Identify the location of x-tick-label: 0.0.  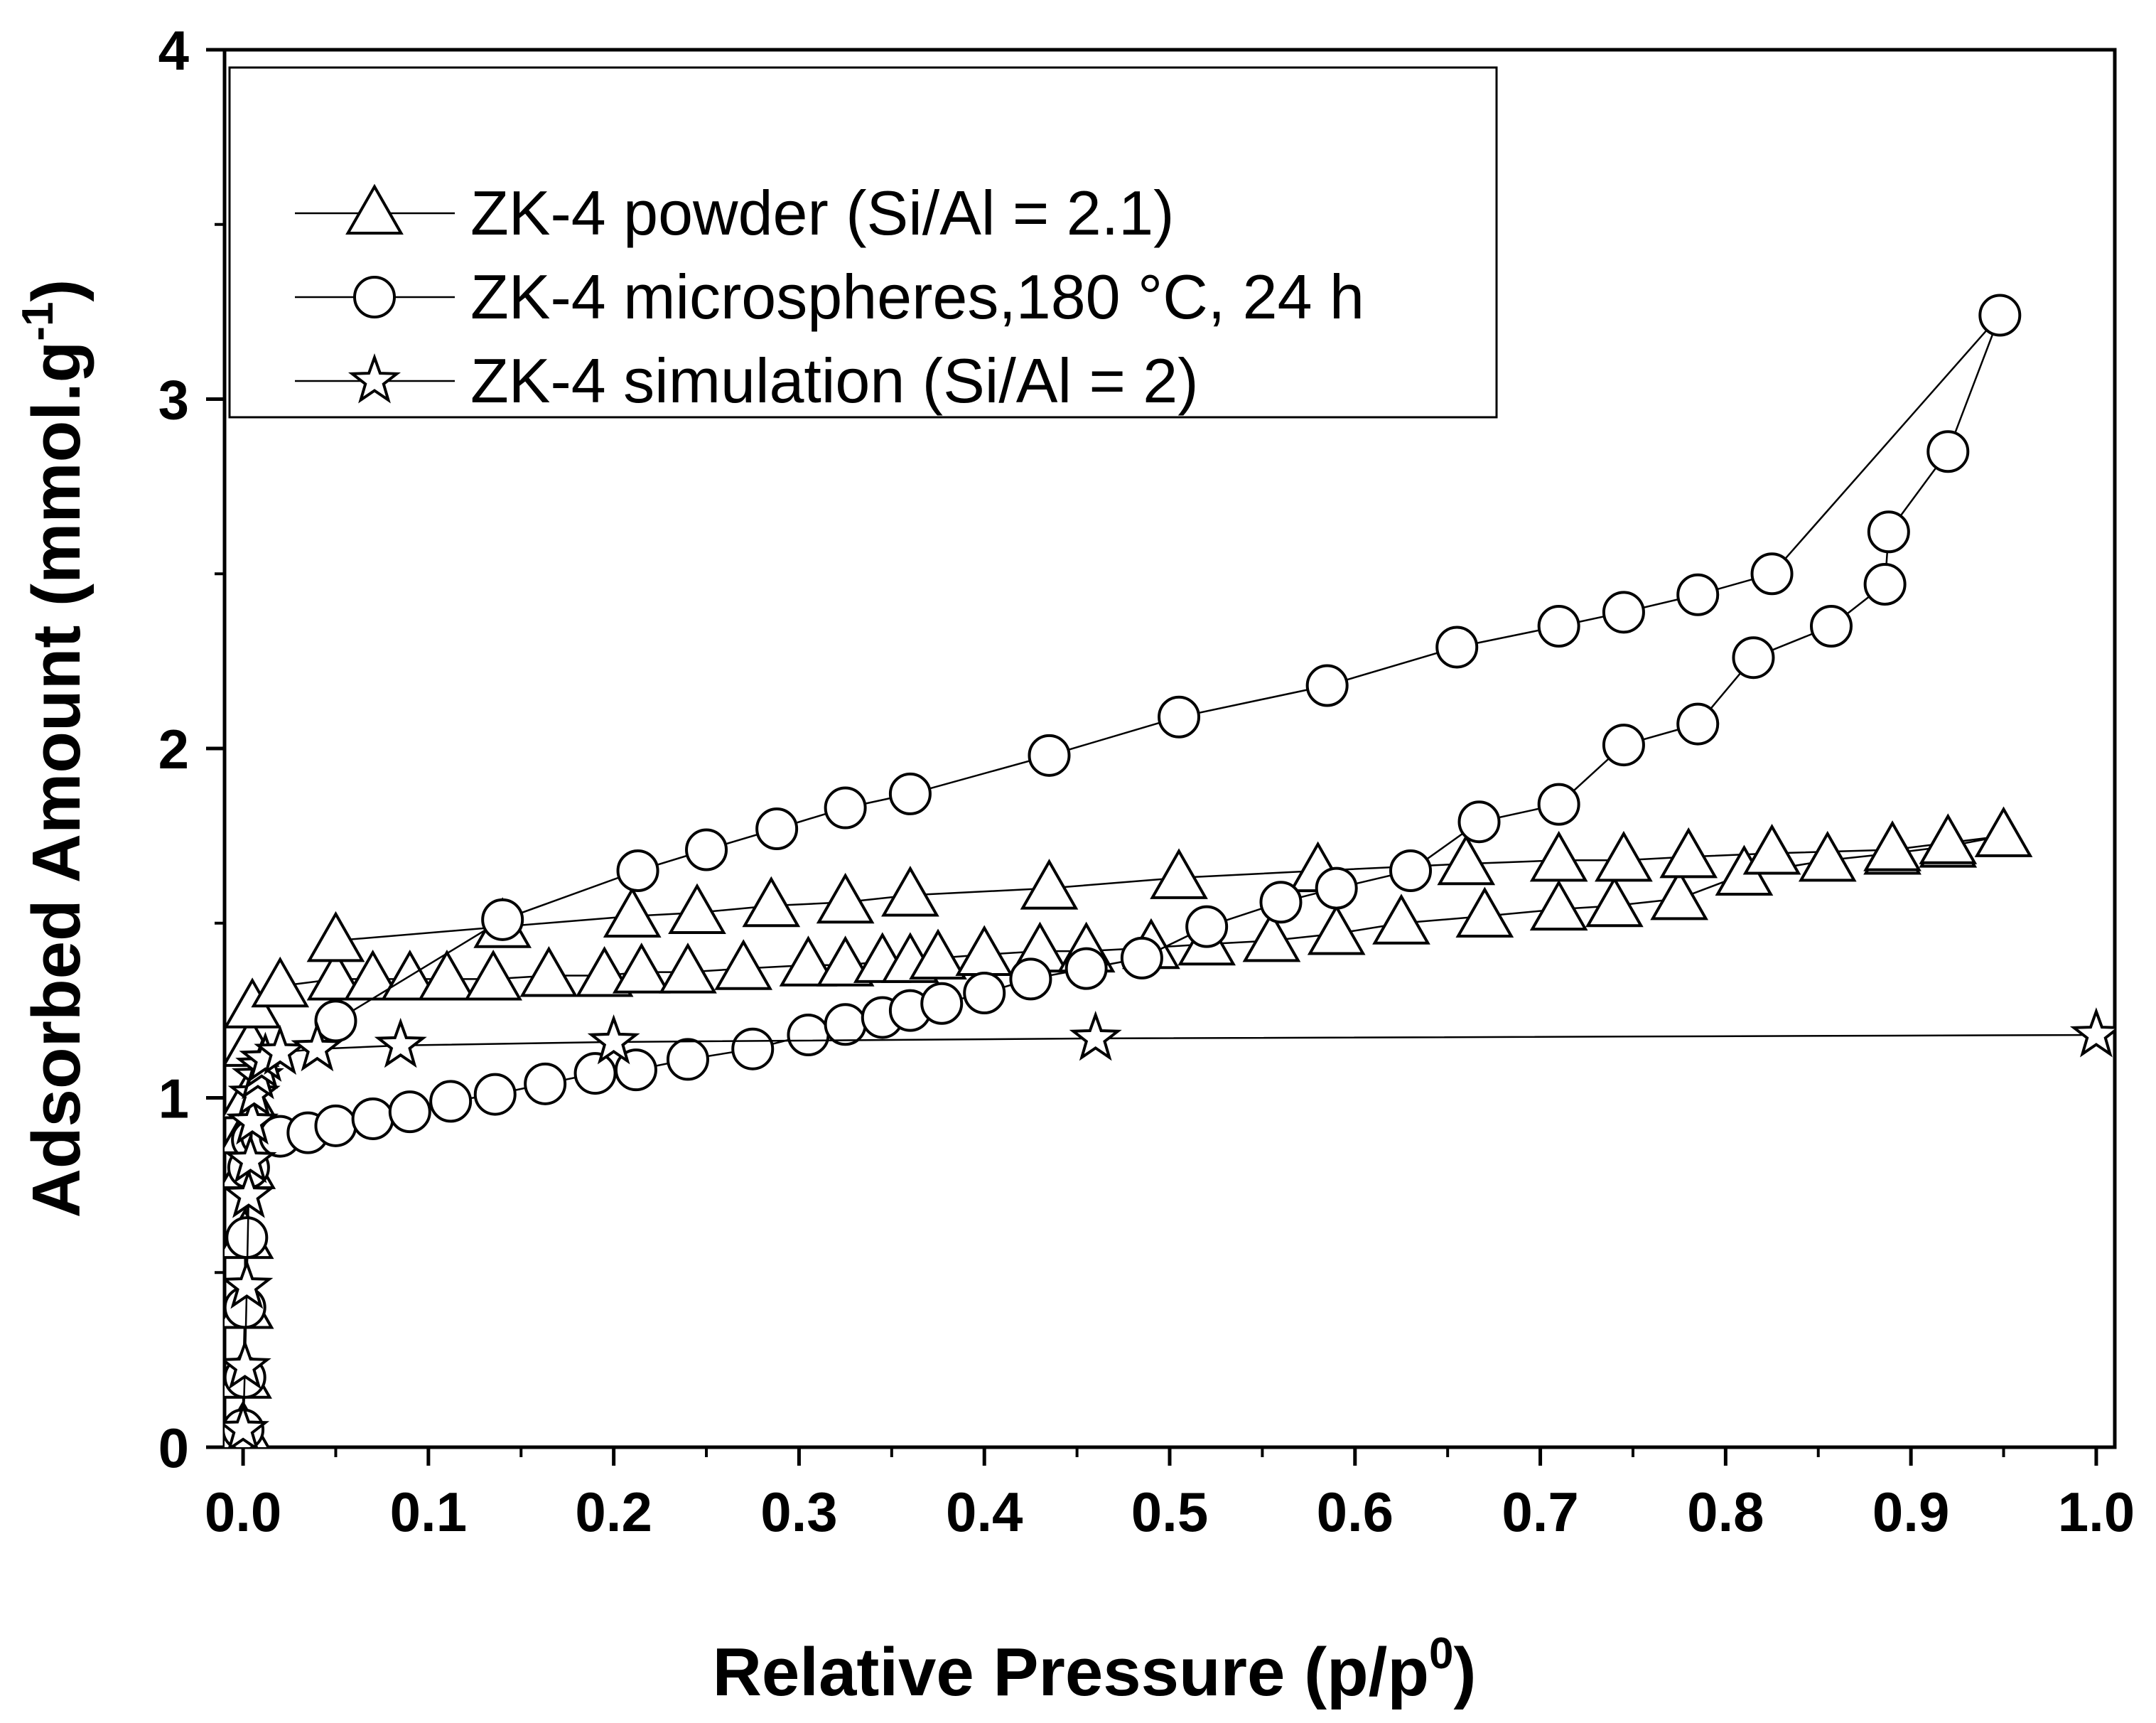
(243, 1512).